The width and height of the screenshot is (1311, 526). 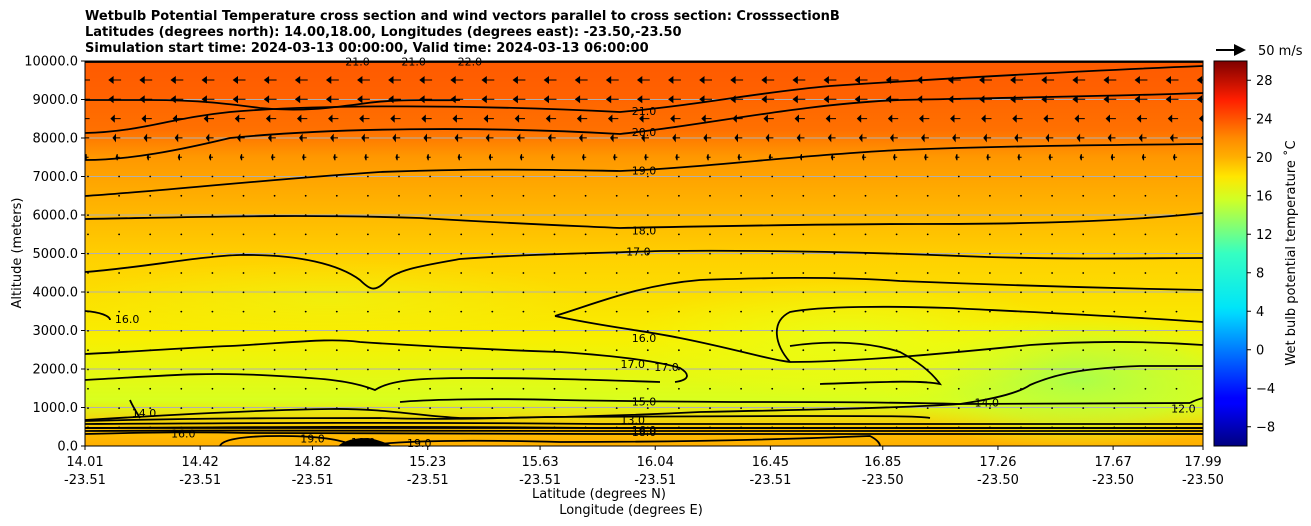 I want to click on contour-label: 16.0, so click(x=644, y=430).